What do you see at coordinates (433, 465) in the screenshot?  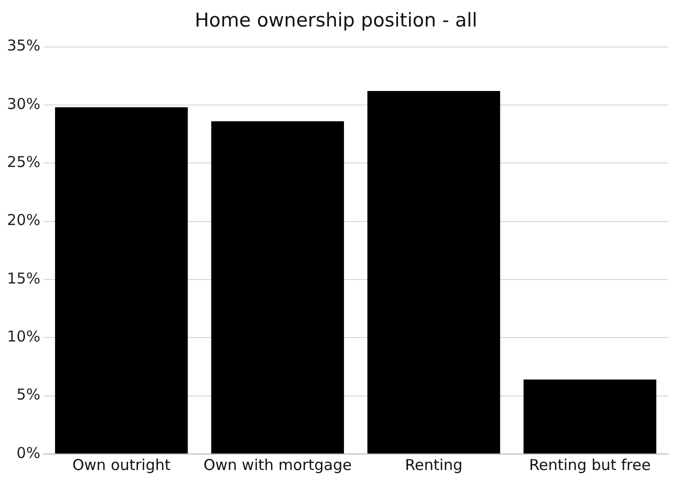 I see `x-tick-label: Renting` at bounding box center [433, 465].